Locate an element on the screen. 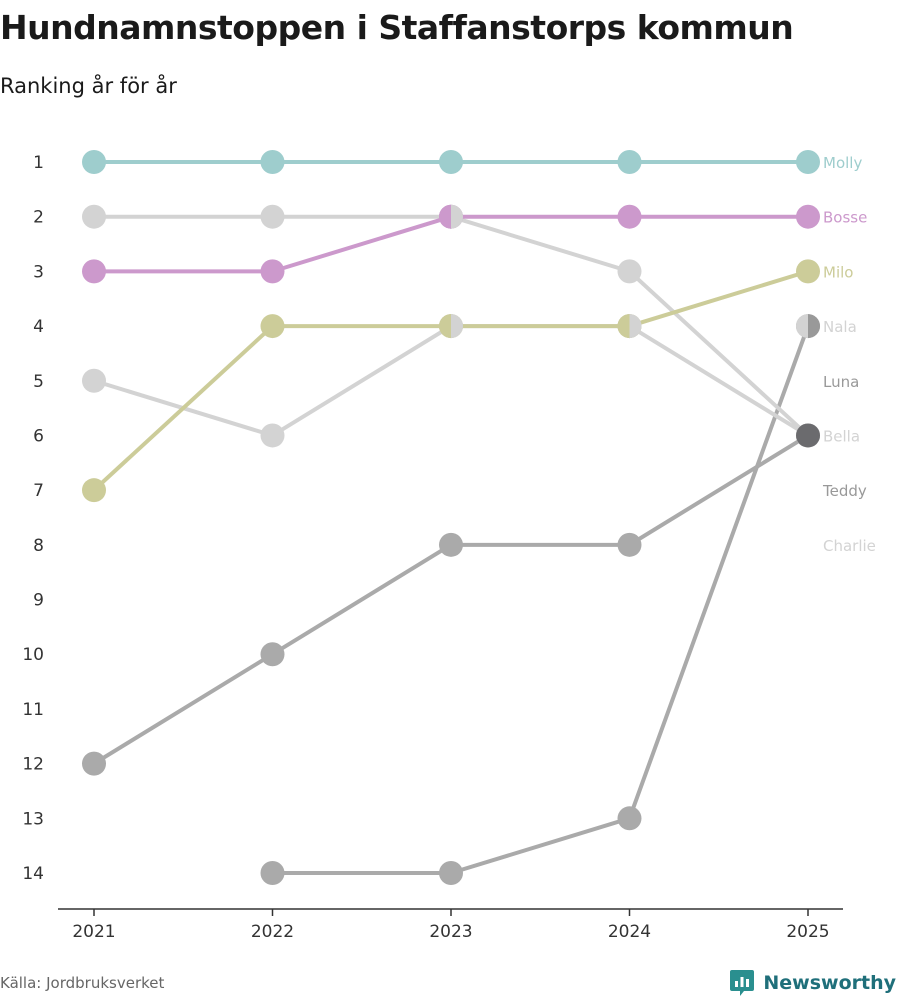 The width and height of the screenshot is (900, 1000). y-tick-label: 6 is located at coordinates (38, 436).